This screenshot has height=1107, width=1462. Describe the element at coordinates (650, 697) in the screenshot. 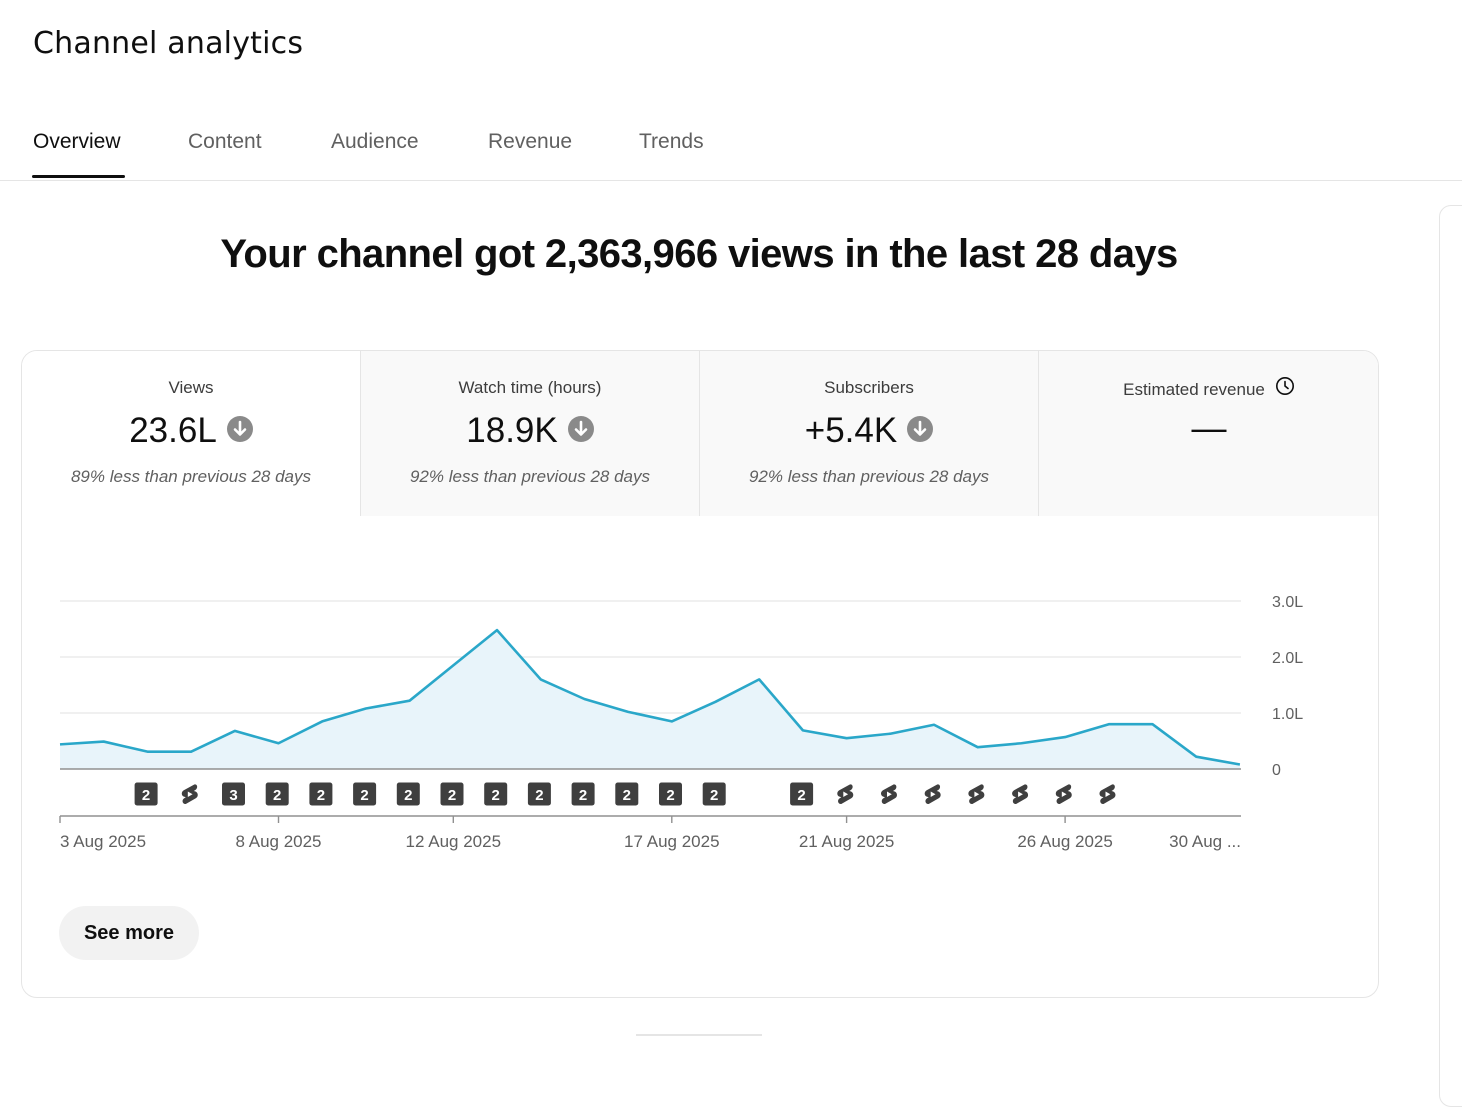

I see `views-line` at that location.